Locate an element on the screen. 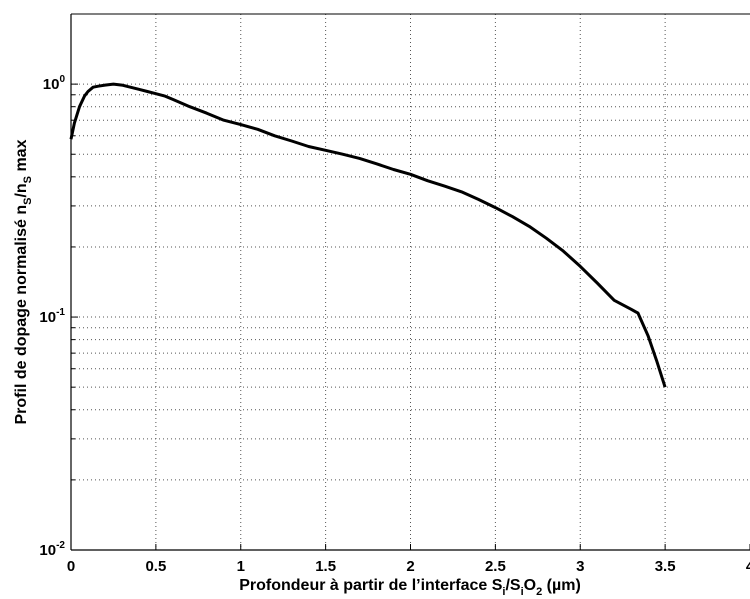 This screenshot has width=750, height=599. x-tick-label: 3 is located at coordinates (580, 566).